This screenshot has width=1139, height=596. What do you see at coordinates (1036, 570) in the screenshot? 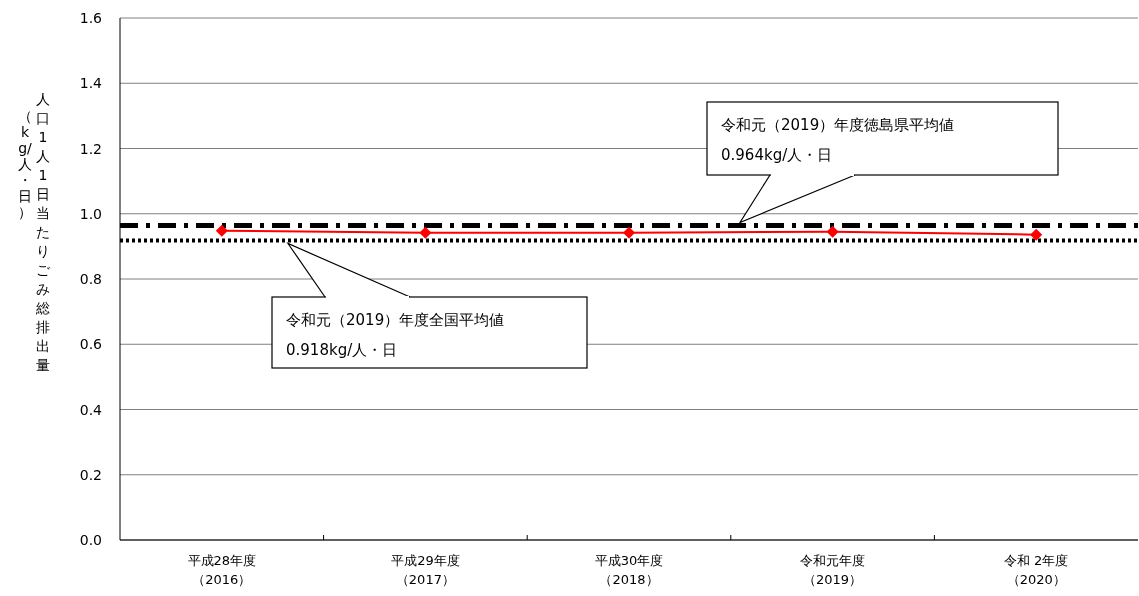
I see `x-tick-label: 令和 2年度（2020）` at bounding box center [1036, 570].